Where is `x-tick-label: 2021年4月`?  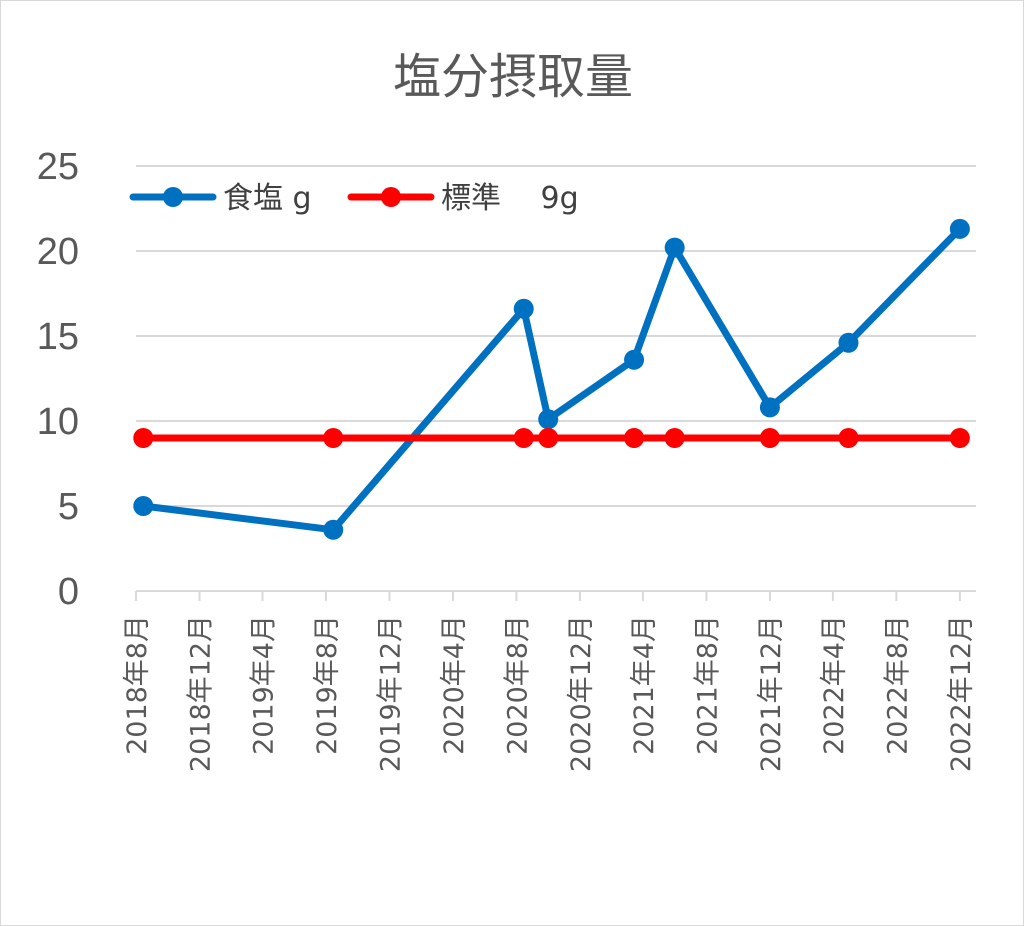
x-tick-label: 2021年4月 is located at coordinates (644, 685).